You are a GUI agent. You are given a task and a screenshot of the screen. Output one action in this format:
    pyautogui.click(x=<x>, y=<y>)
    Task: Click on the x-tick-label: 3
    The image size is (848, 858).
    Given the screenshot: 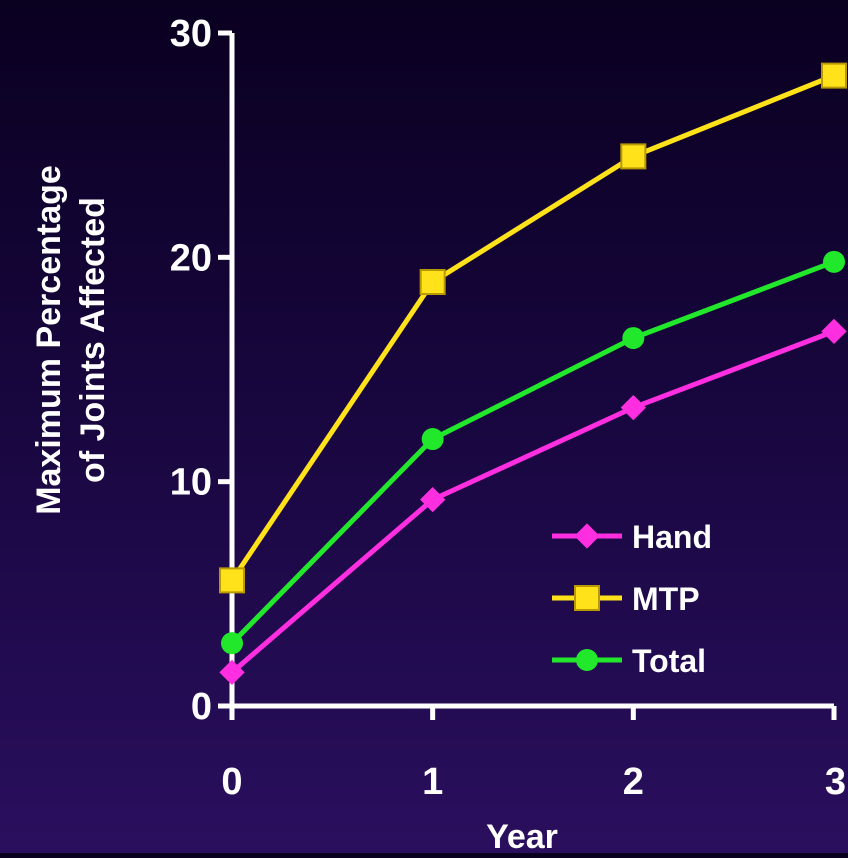 What is the action you would take?
    pyautogui.click(x=835, y=782)
    